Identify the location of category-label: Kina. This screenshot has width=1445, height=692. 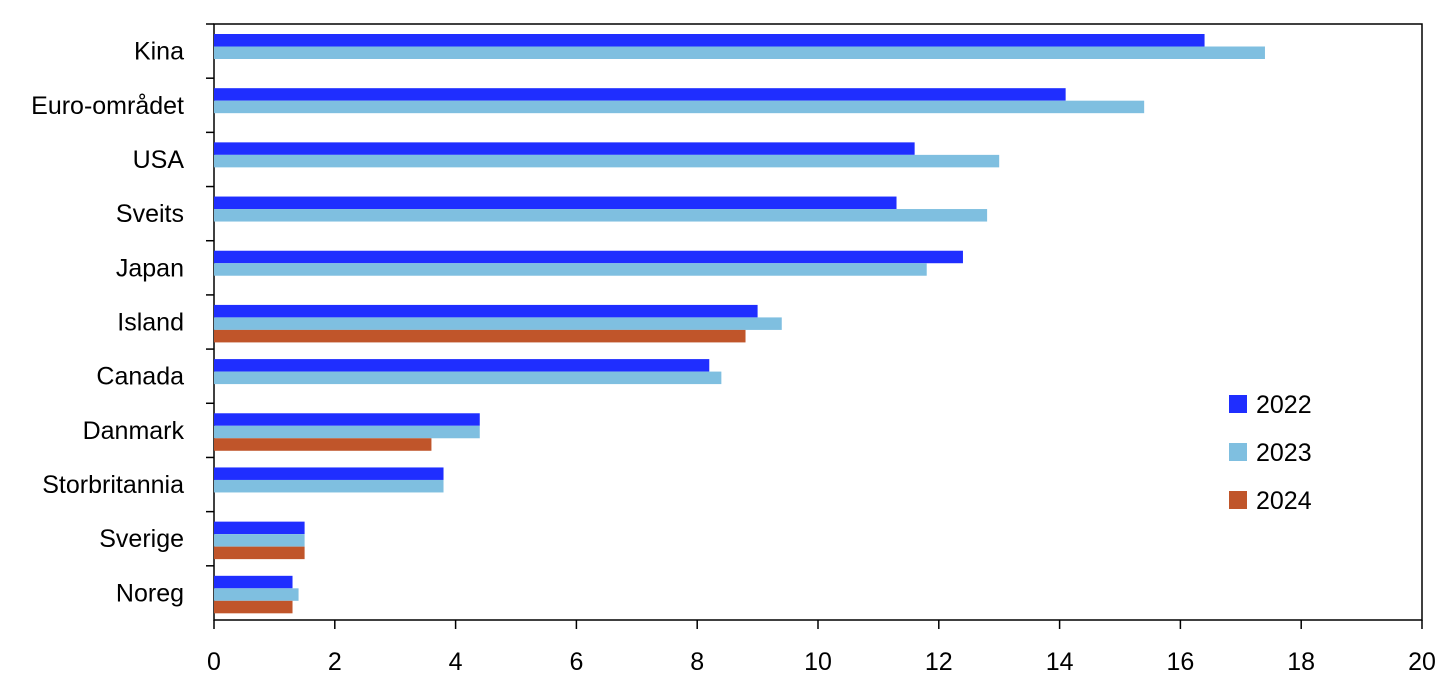
(159, 52).